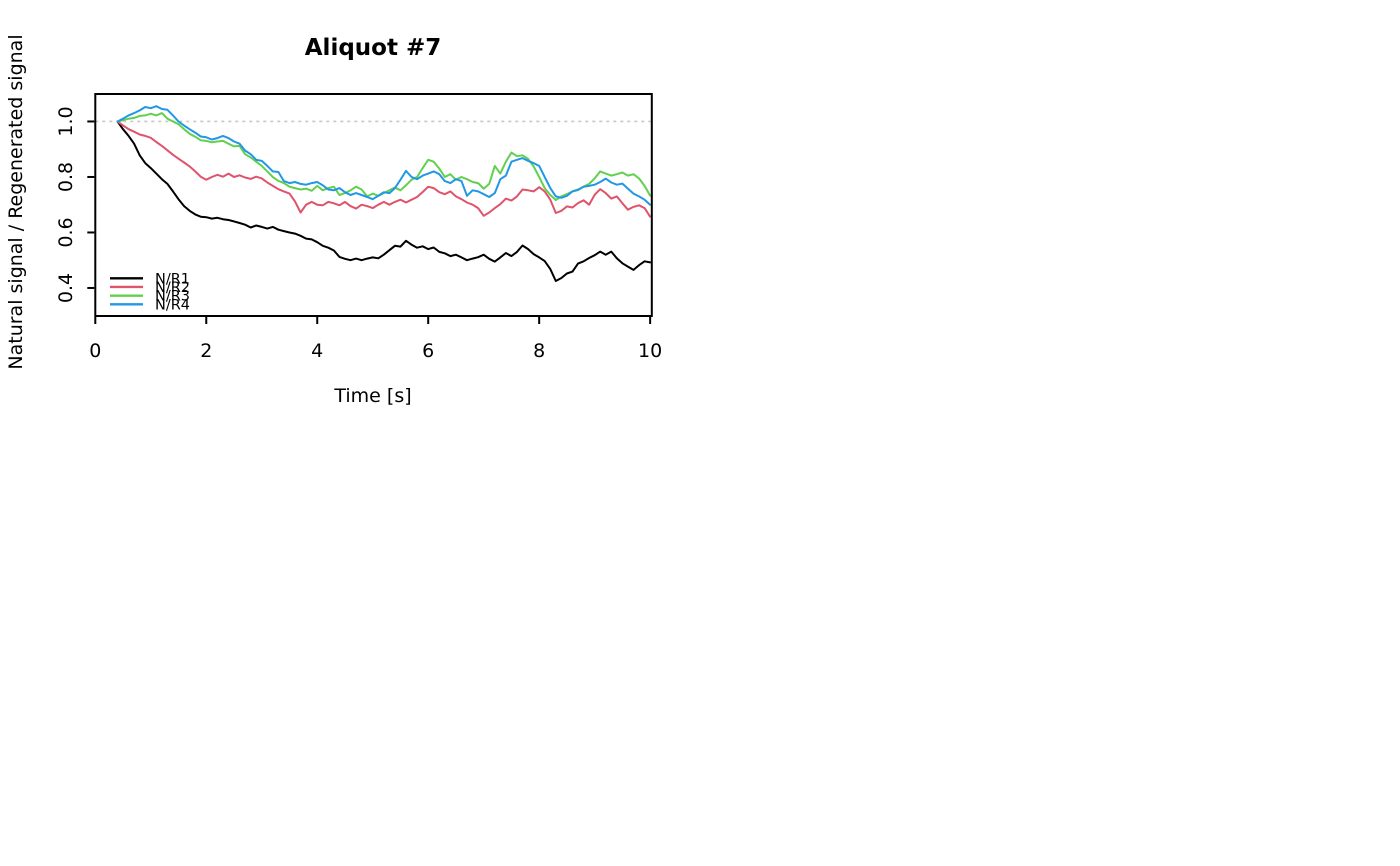 This screenshot has width=1400, height=866. I want to click on legend-label-nr2: N/R2, so click(172, 288).